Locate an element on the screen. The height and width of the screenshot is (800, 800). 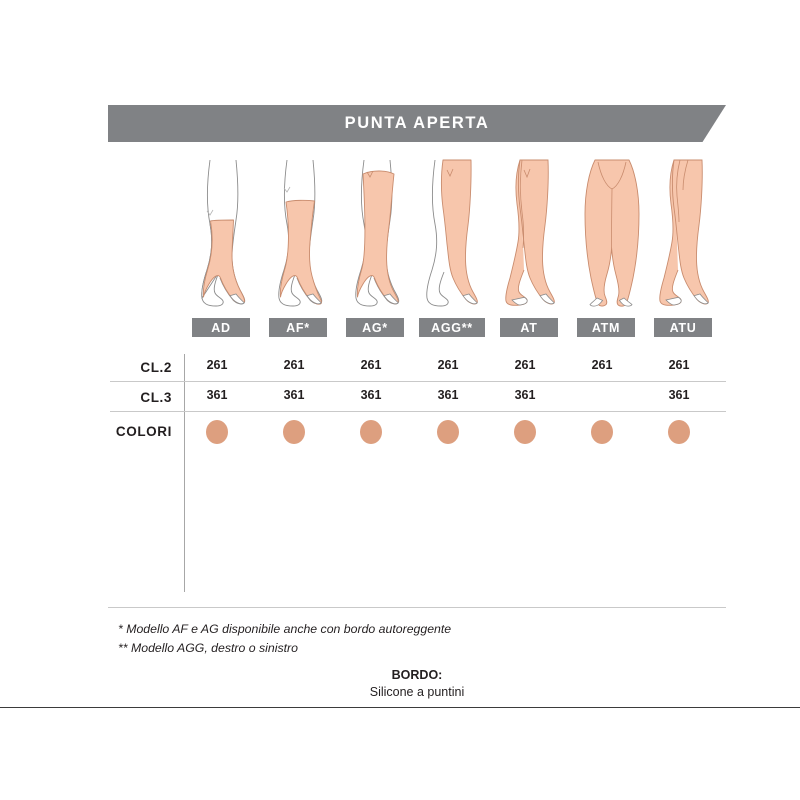
row-label-colori: COLORI is located at coordinates (143, 431).